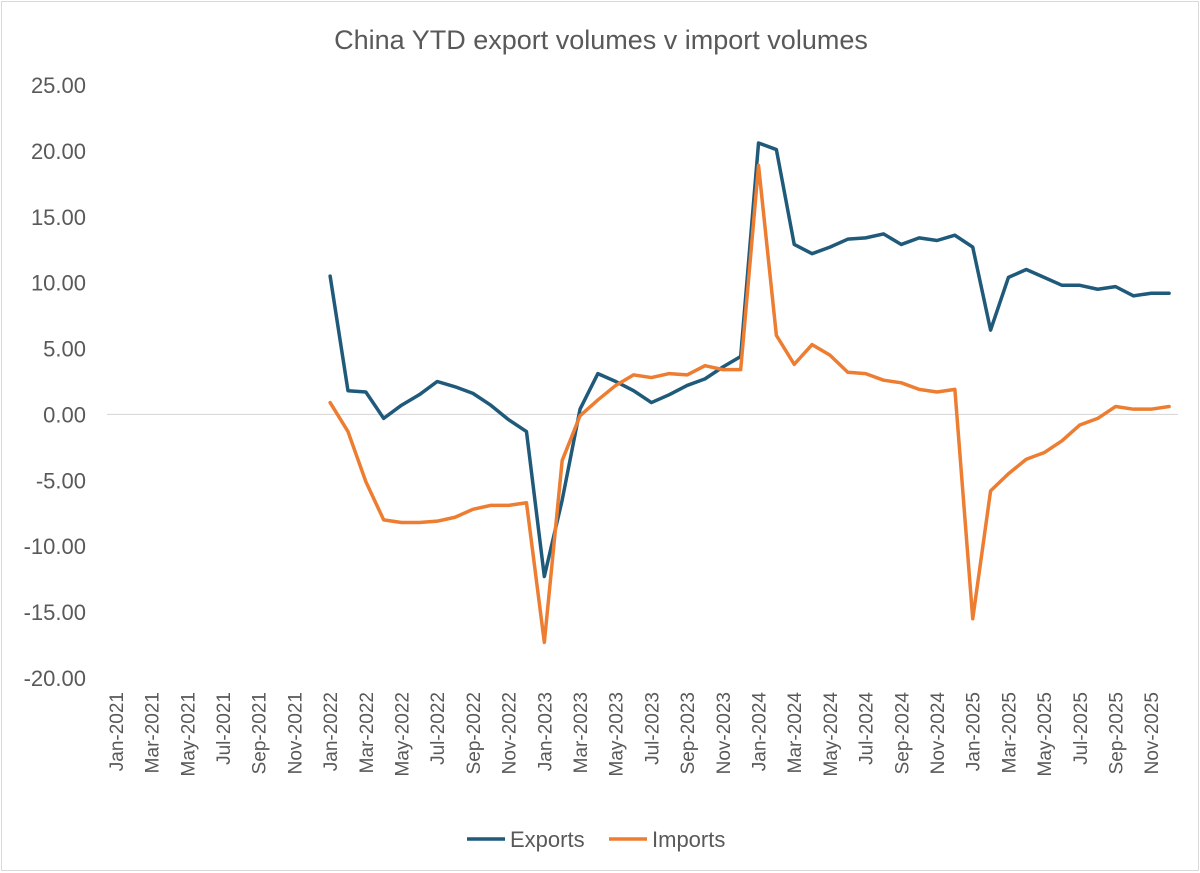  I want to click on x-tick-label: Nov-2021, so click(295, 733).